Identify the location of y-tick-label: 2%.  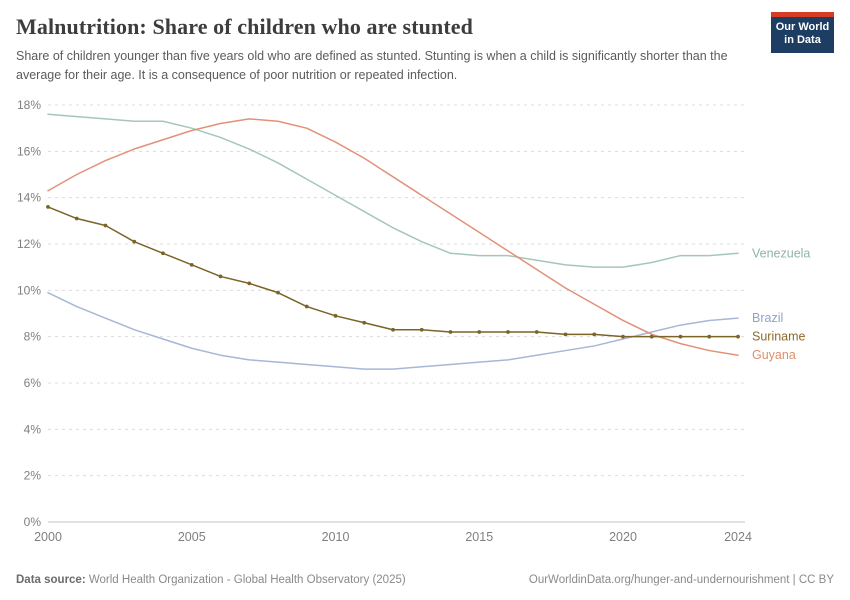
(33, 475).